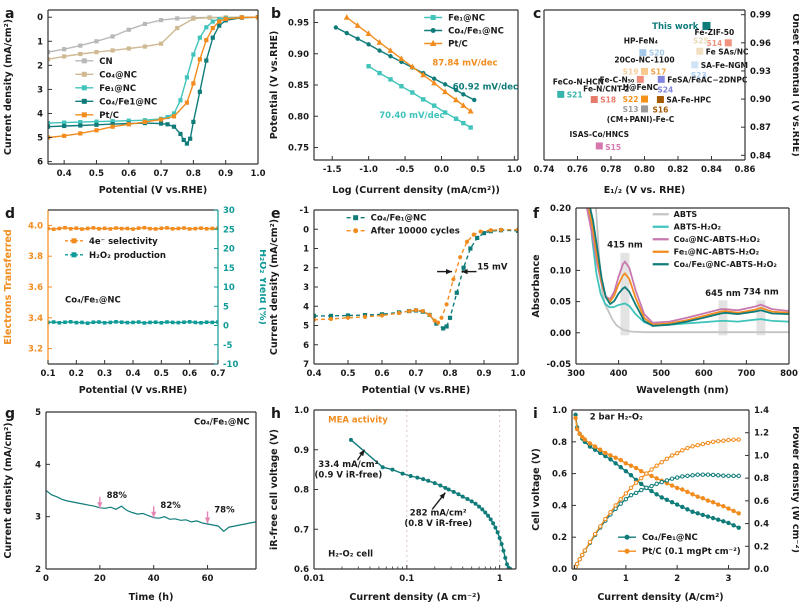 Image resolution: width=799 pixels, height=607 pixels. Describe the element at coordinates (657, 53) in the screenshot. I see `catalyst-ref: S20` at that location.